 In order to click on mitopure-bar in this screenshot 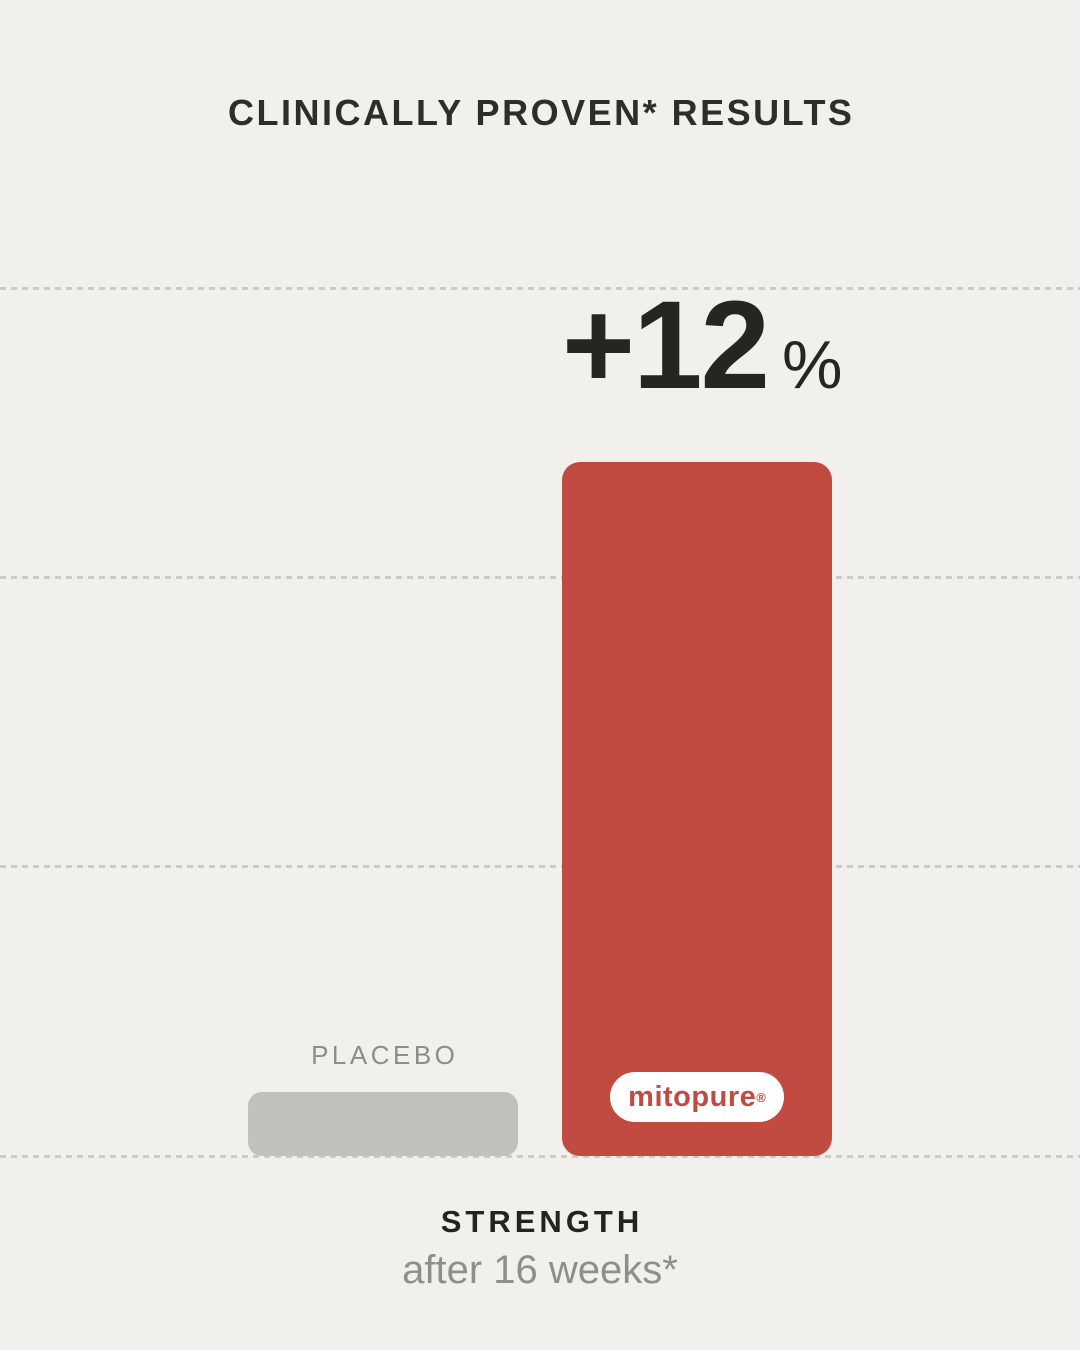, I will do `click(697, 809)`.